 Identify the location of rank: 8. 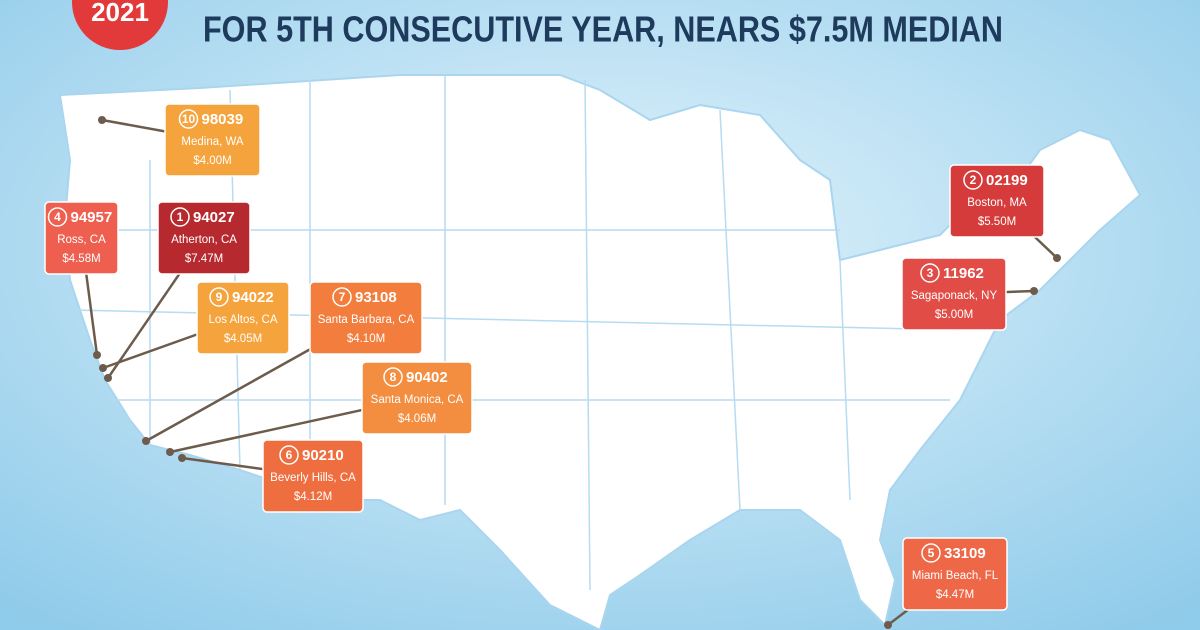
(393, 377).